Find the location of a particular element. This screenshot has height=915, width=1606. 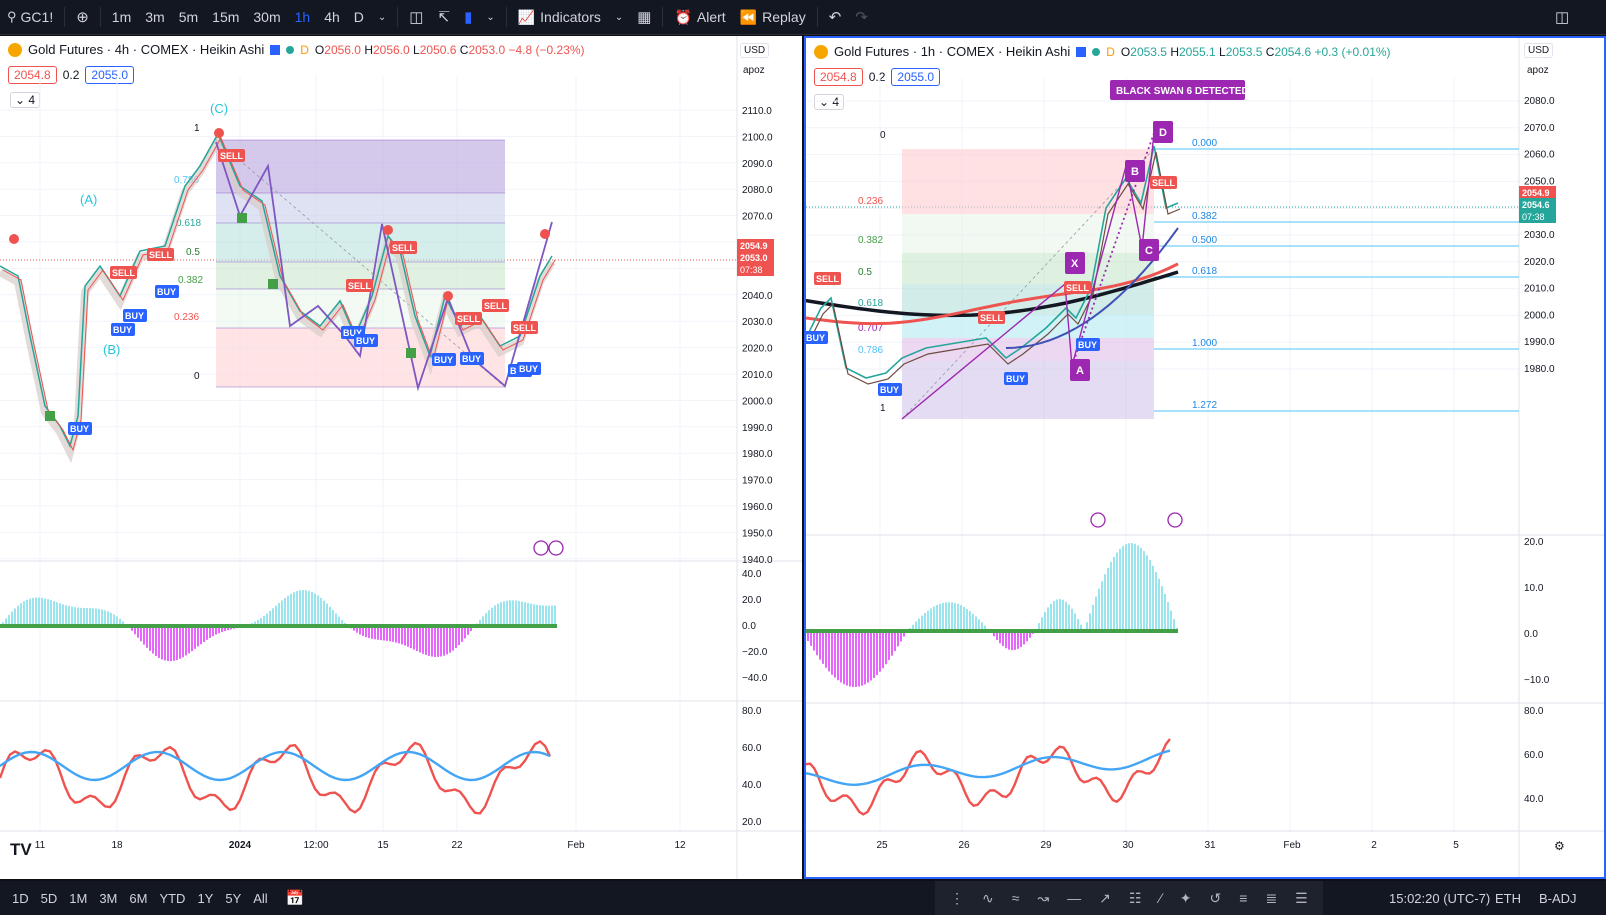

interval-15m: 15m is located at coordinates (226, 17).